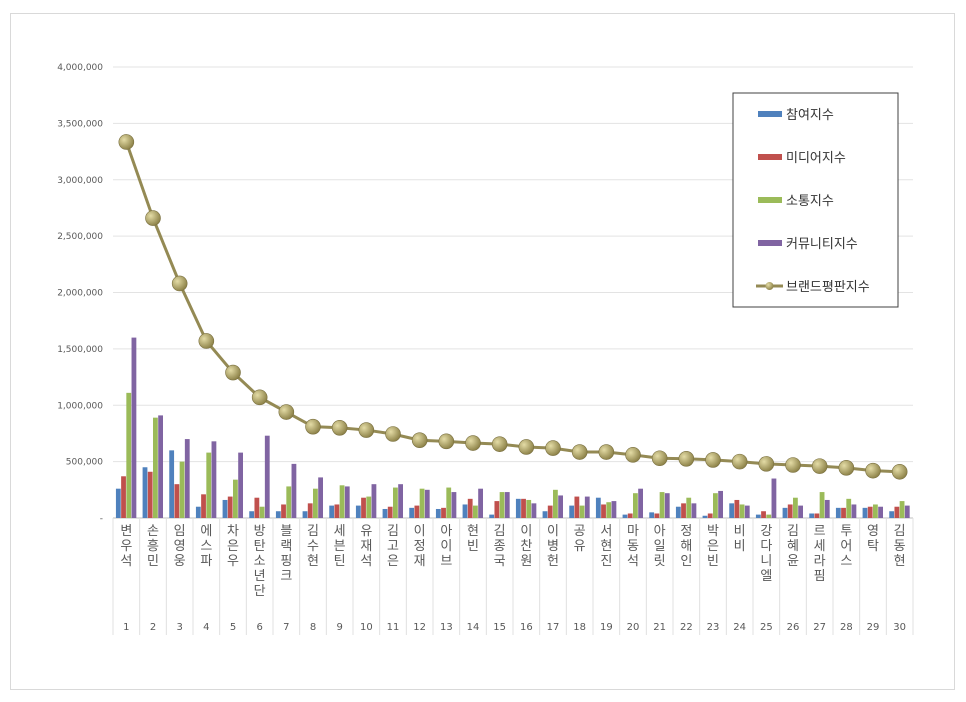 This screenshot has height=702, width=966. What do you see at coordinates (393, 627) in the screenshot?
I see `rank-label: 11` at bounding box center [393, 627].